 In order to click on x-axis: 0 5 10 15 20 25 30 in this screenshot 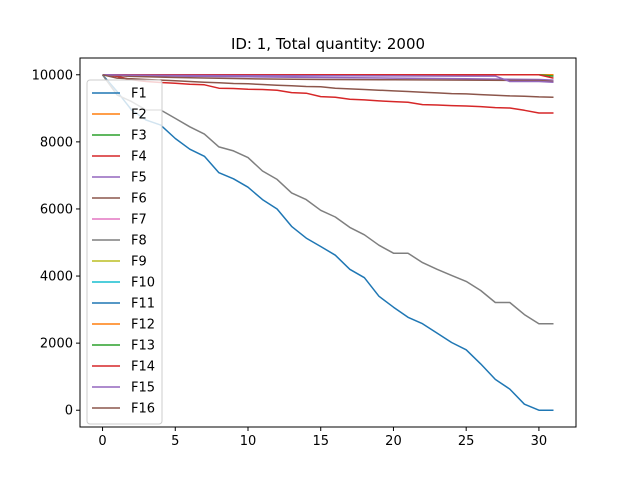, I will do `click(322, 438)`.